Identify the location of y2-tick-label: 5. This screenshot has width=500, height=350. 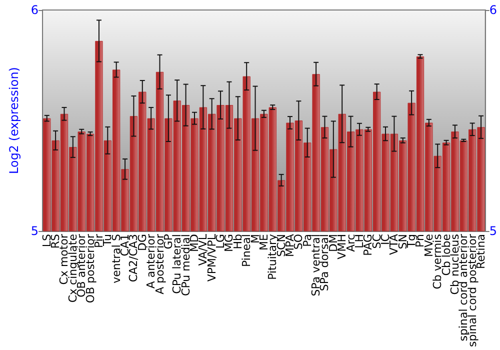
(493, 231).